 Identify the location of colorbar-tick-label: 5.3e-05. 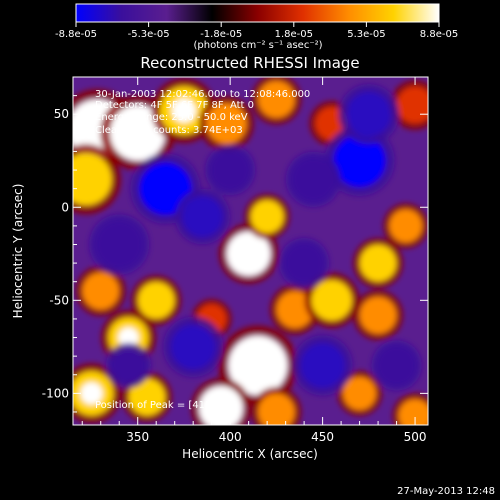
(366, 34).